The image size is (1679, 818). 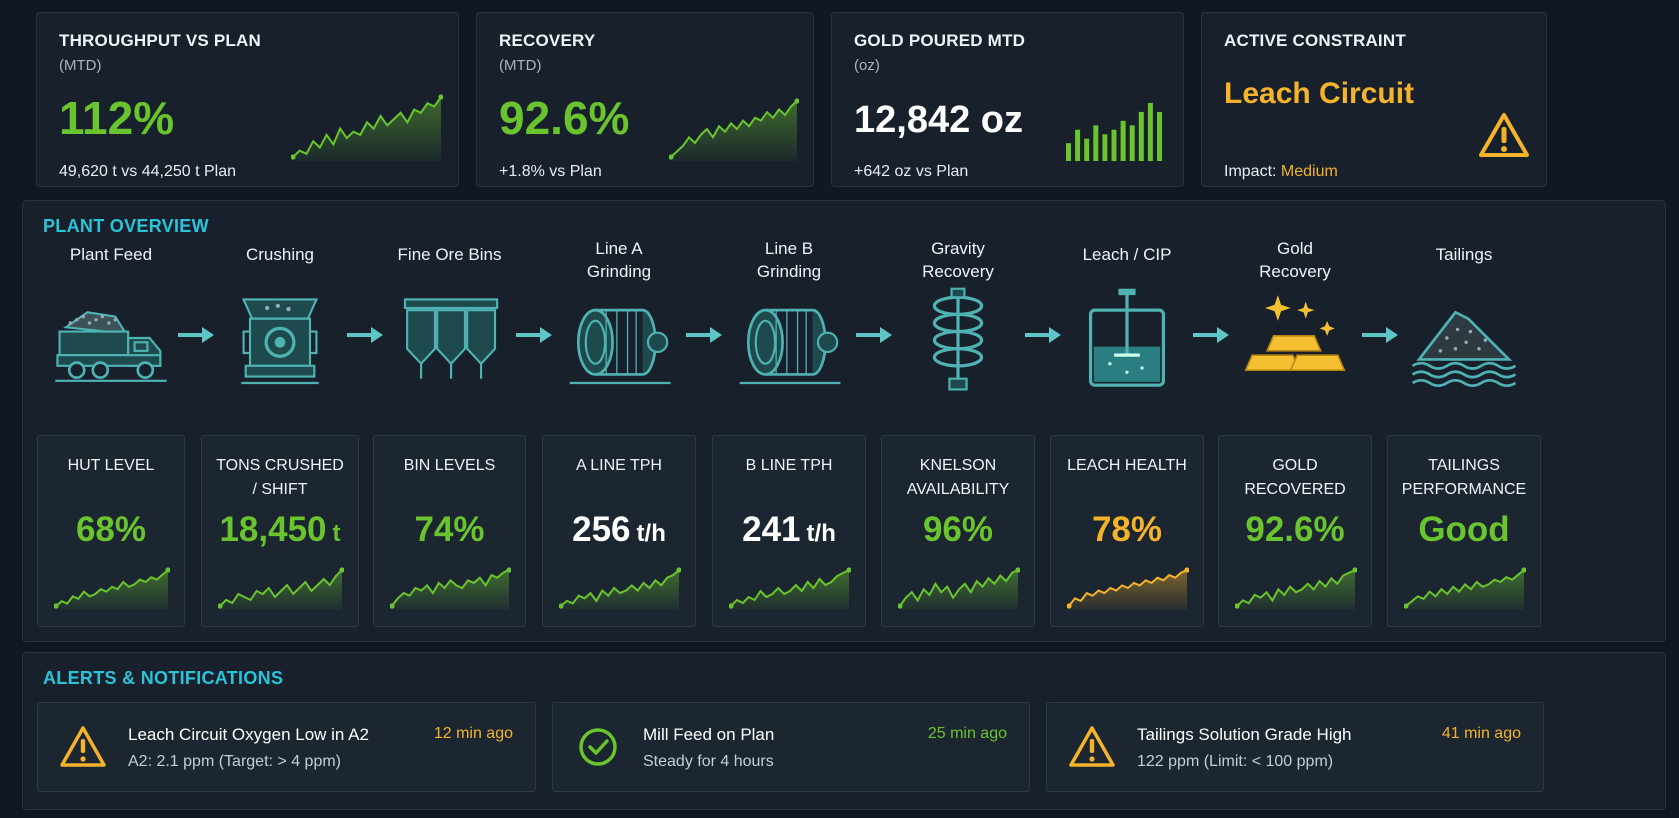 I want to click on metric-label: GOLD RECOVERED, so click(x=1295, y=478).